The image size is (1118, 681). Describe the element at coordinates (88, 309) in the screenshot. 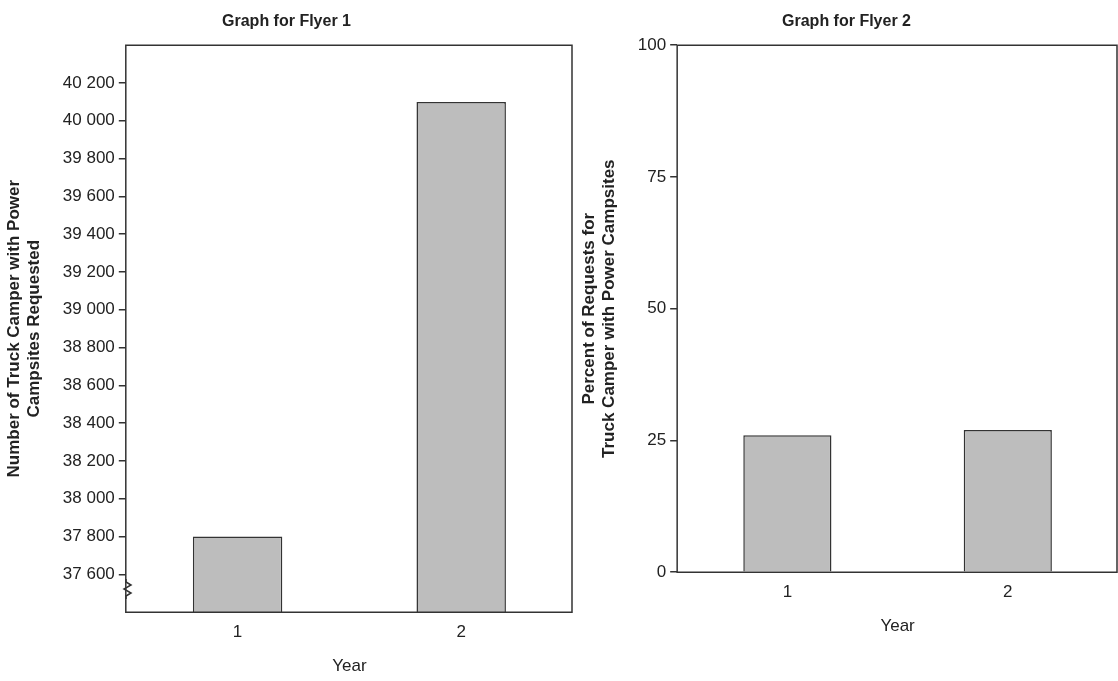

I see `y-tick-label: 39 000` at that location.